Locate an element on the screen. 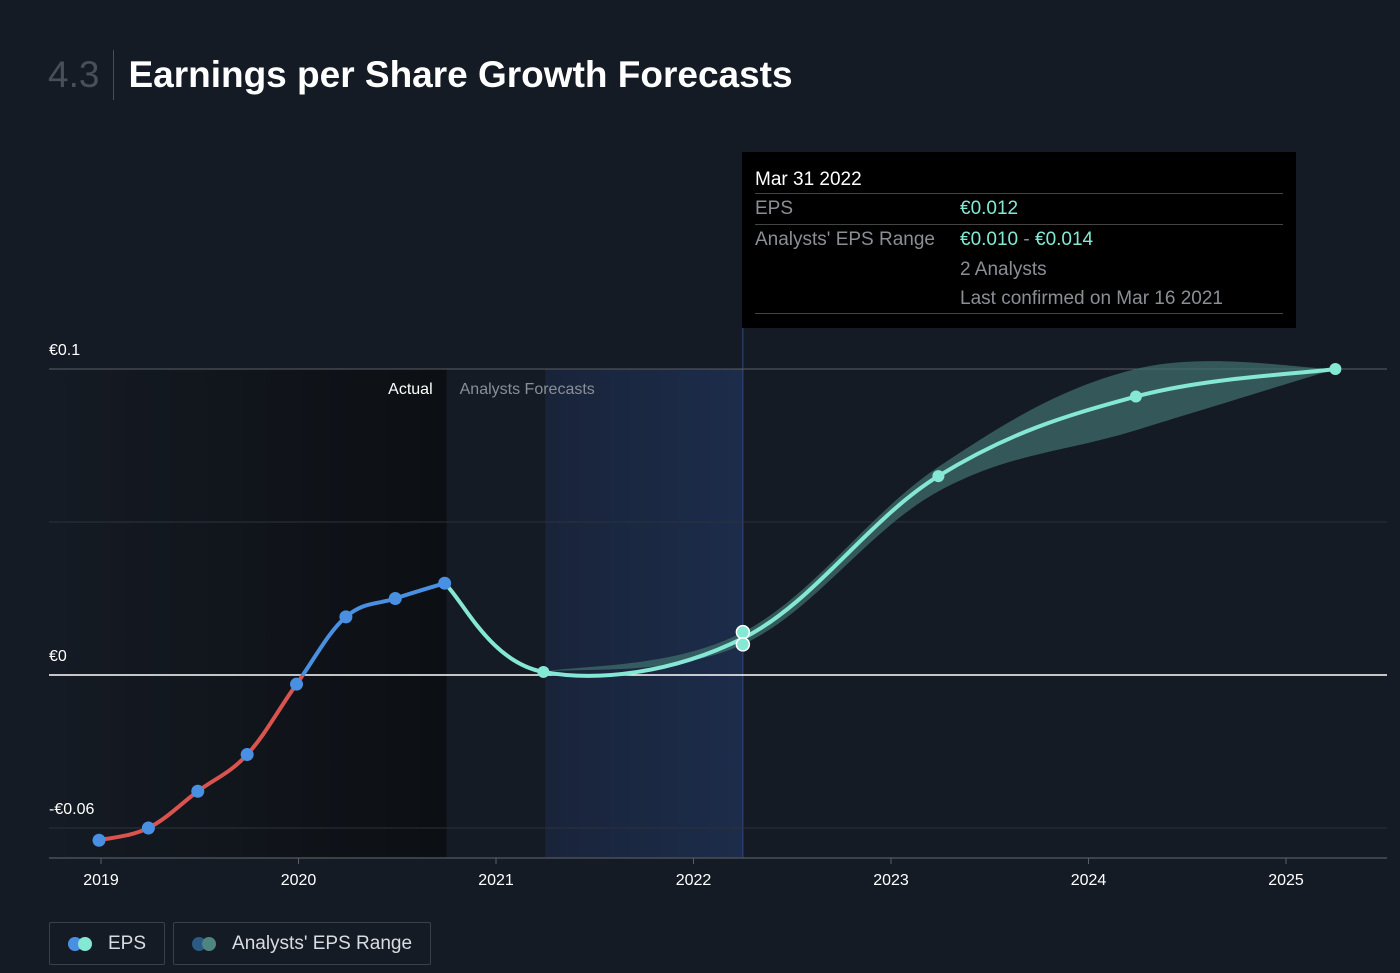 Image resolution: width=1400 pixels, height=973 pixels. legend-item-range: Analysts' EPS Range is located at coordinates (302, 943).